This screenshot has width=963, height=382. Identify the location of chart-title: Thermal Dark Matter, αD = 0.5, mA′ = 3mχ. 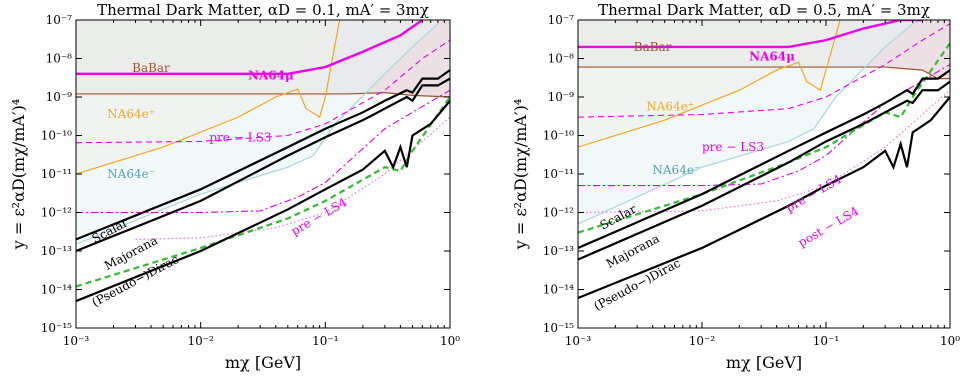
(764, 10).